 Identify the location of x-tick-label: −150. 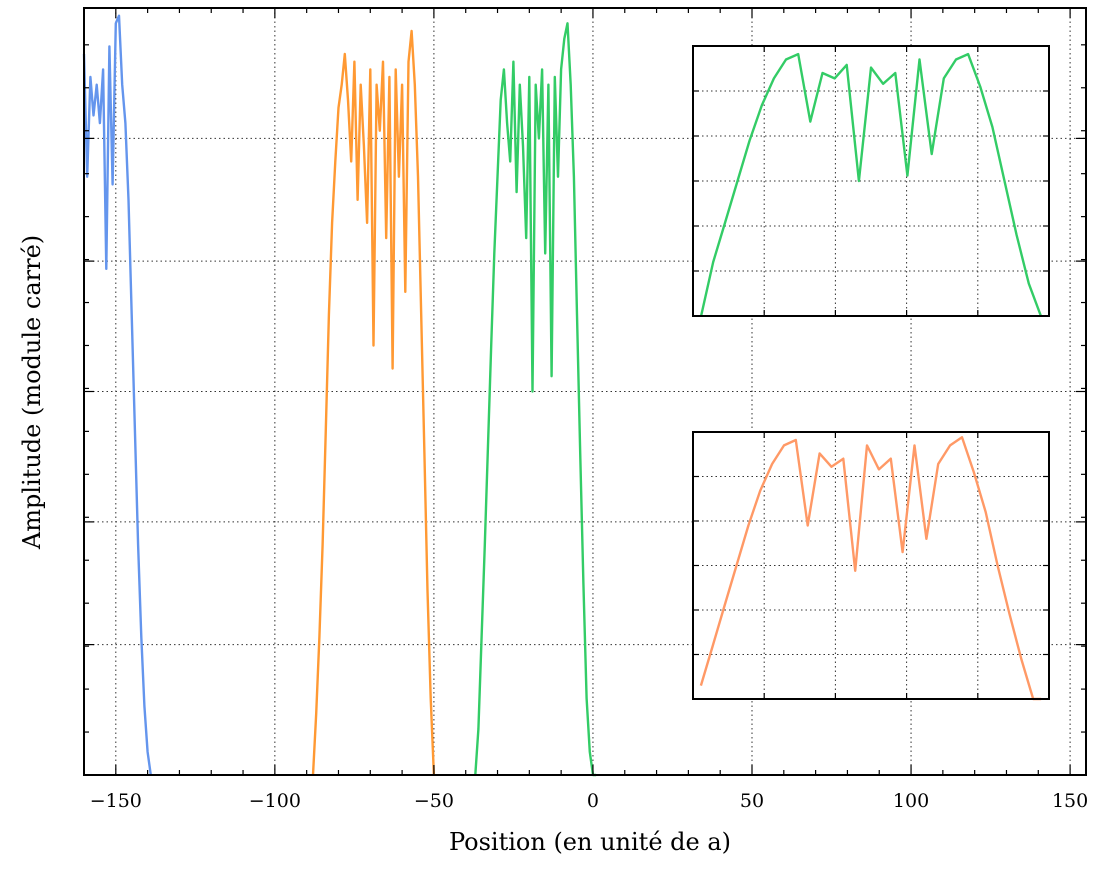
(116, 801).